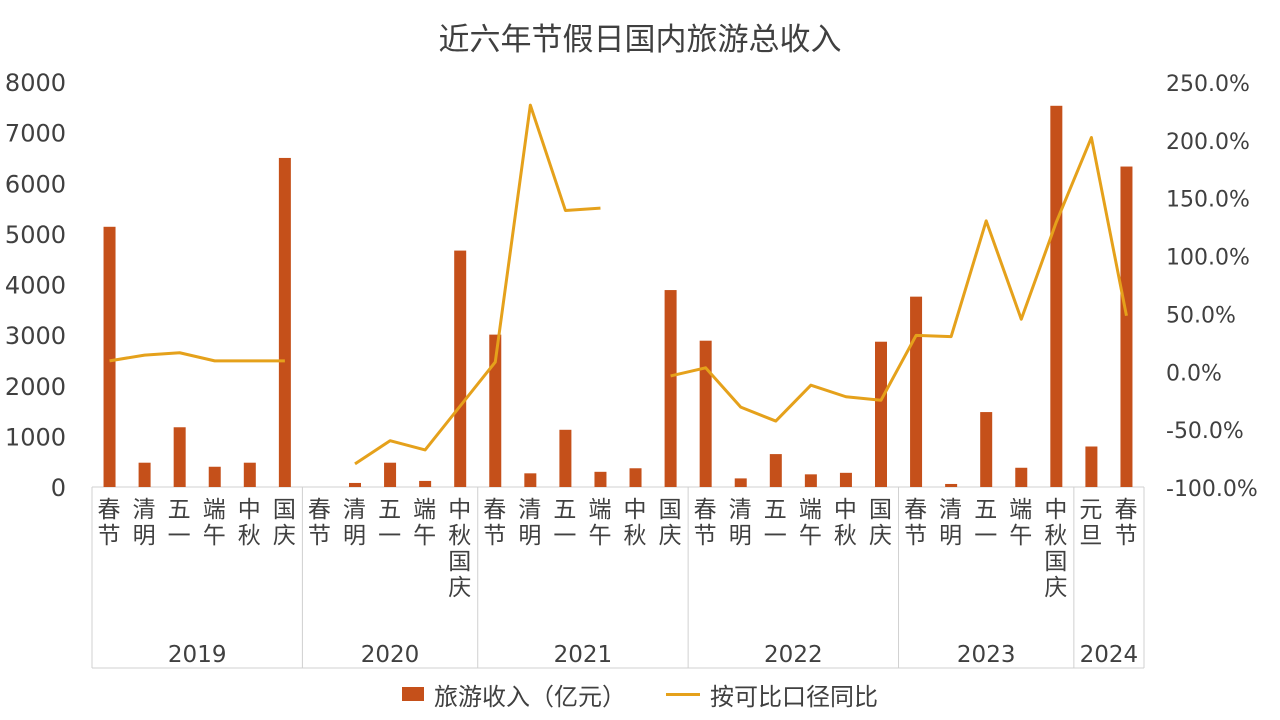  I want to click on legend: 旅游收入（亿元） 按可比口径同比, so click(640, 694).